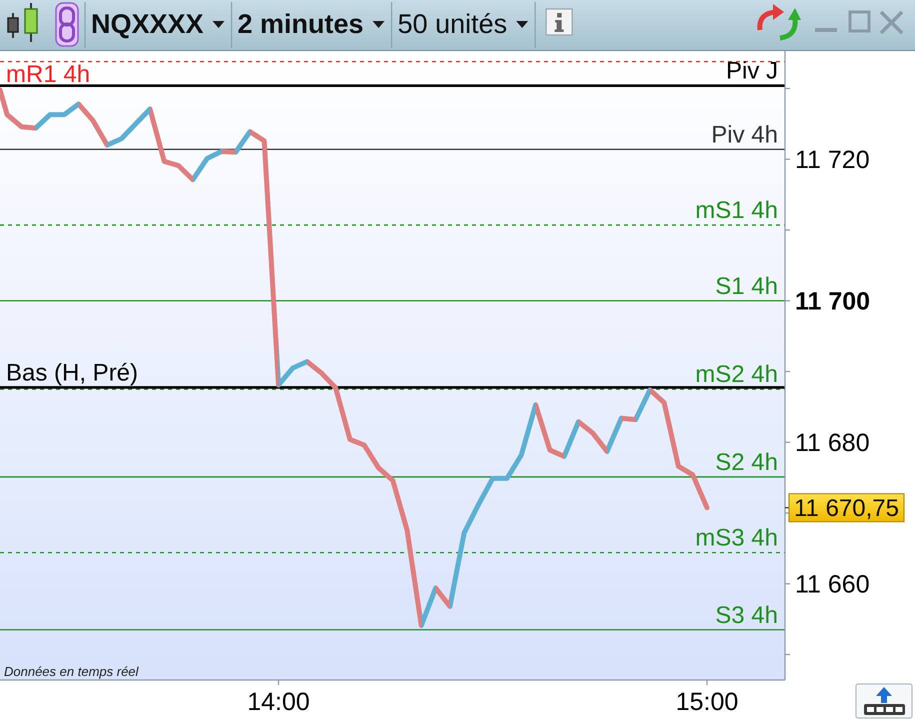 The image size is (915, 719). What do you see at coordinates (736, 374) in the screenshot?
I see `ref-line-label: mS2 4h` at bounding box center [736, 374].